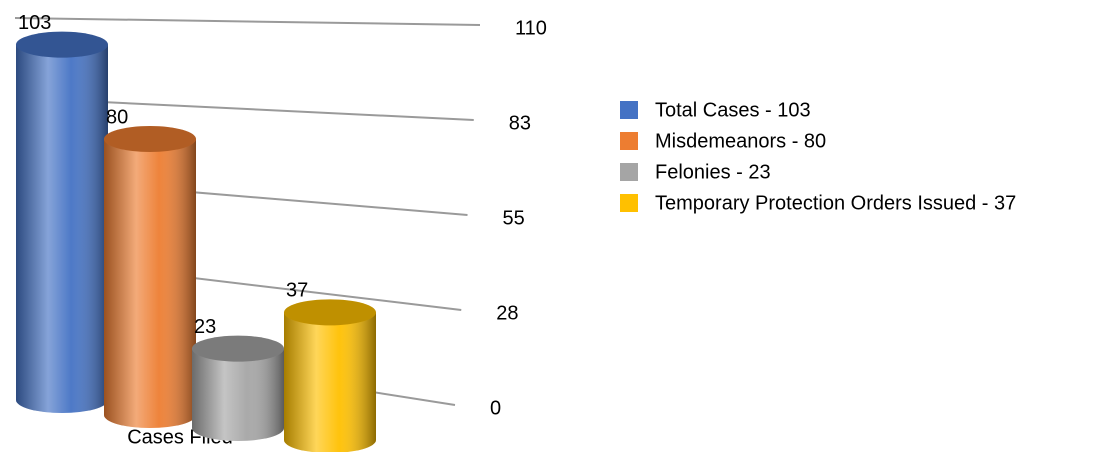  I want to click on data-label: 23, so click(205, 327).